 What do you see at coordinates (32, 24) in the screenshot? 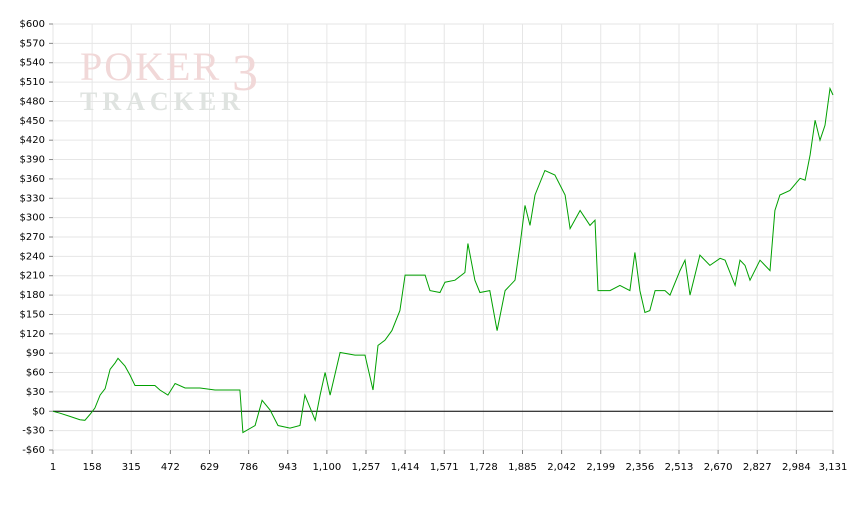
I see `y-tick-label: $600` at bounding box center [32, 24].